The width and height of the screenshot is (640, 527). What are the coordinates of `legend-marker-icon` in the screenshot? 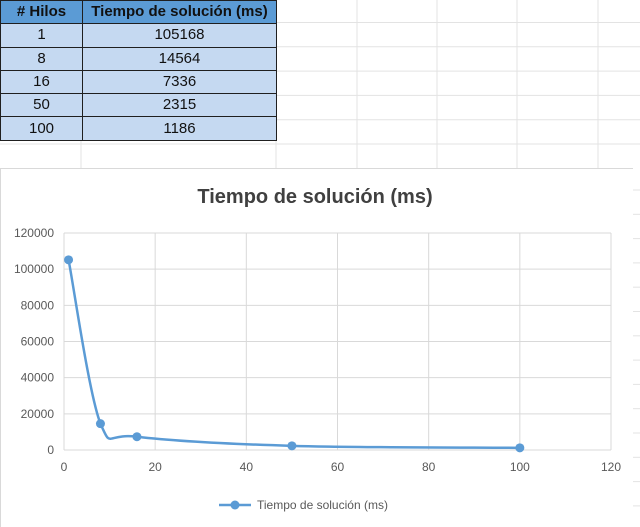 It's located at (235, 505).